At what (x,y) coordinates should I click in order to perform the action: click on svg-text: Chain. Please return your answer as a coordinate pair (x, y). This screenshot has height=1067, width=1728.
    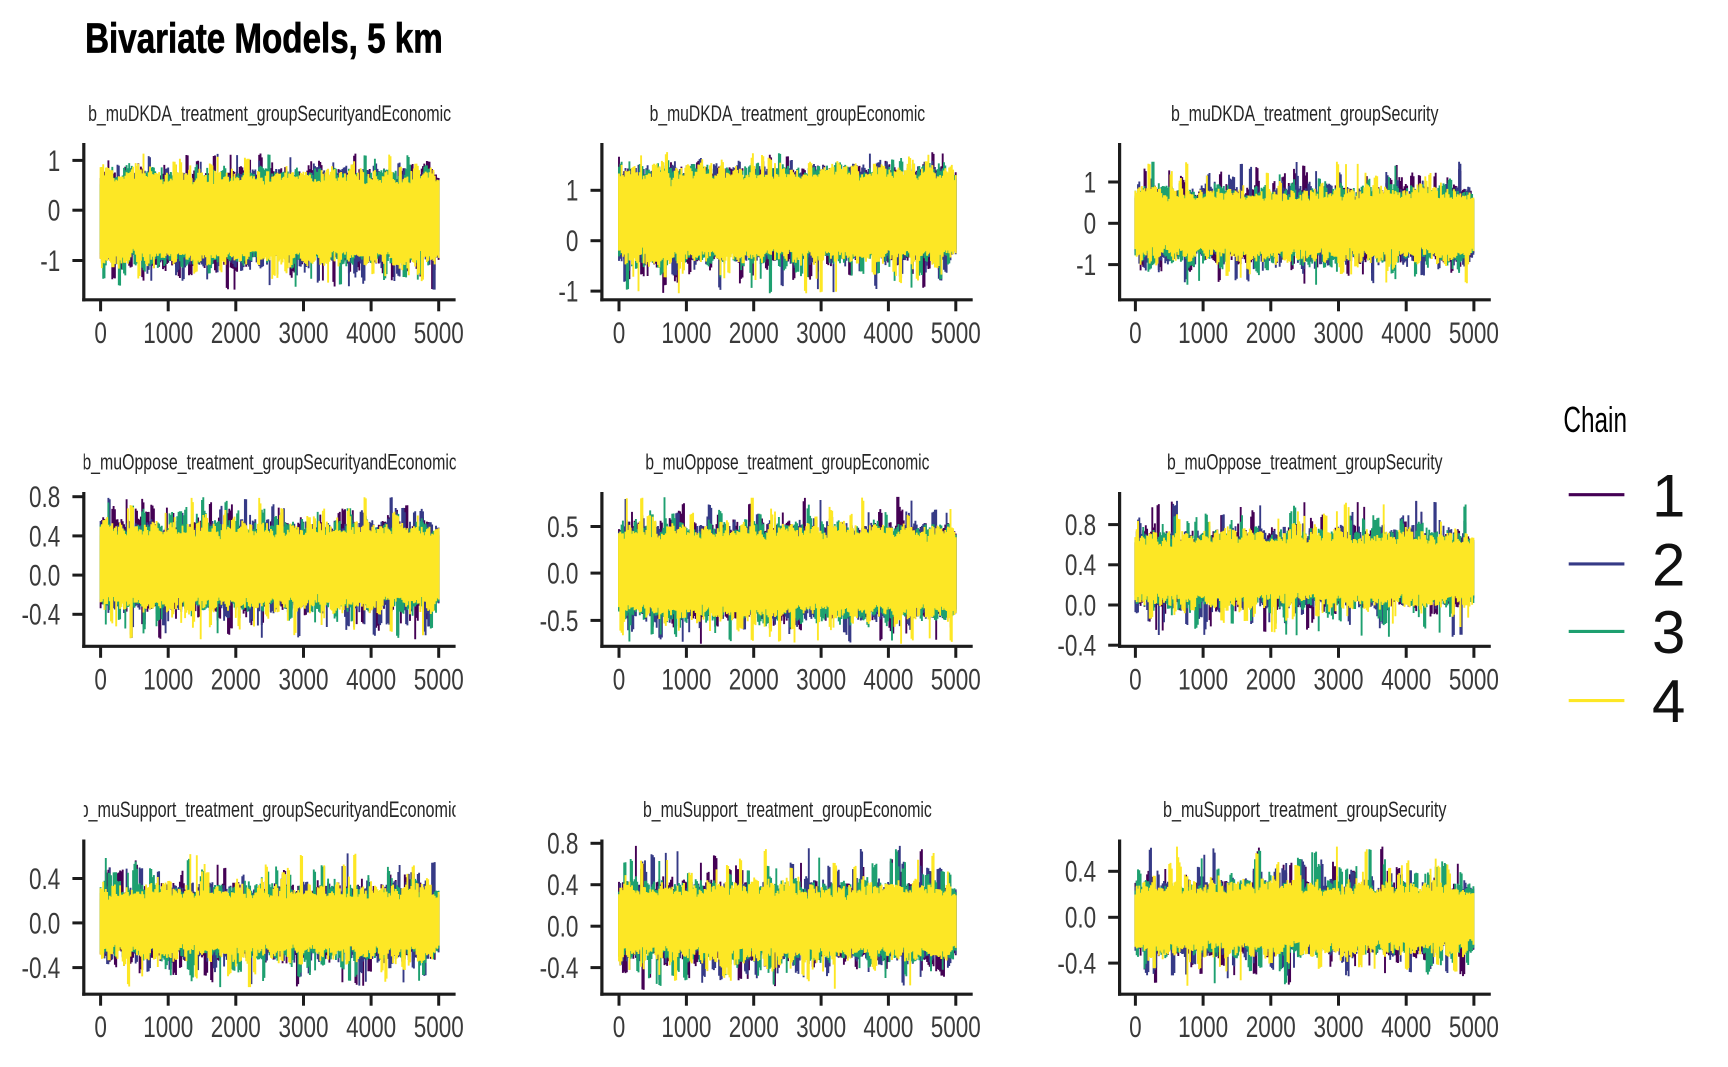
    Looking at the image, I should click on (1595, 419).